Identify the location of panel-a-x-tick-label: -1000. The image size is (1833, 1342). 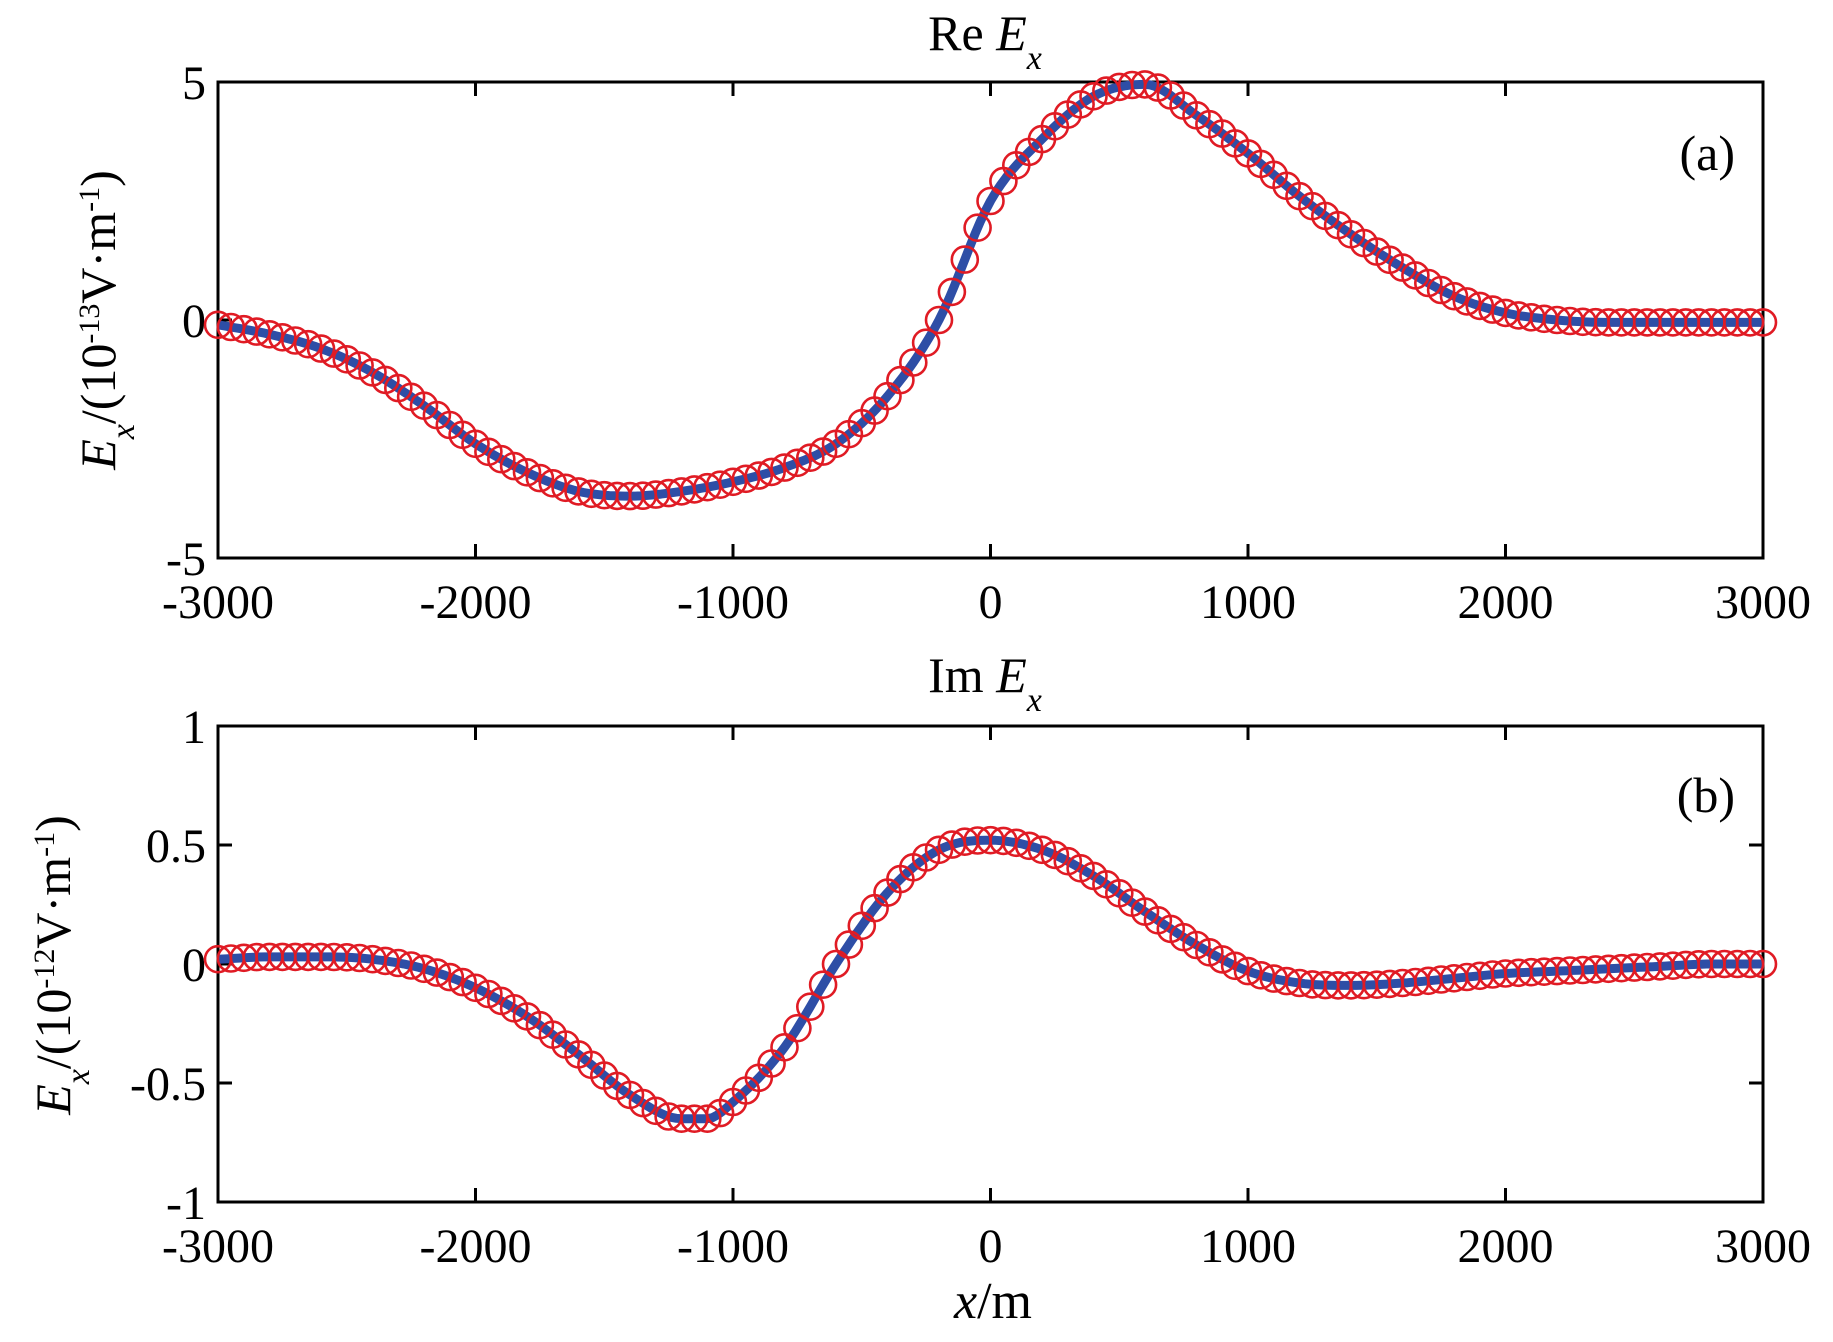
(733, 602).